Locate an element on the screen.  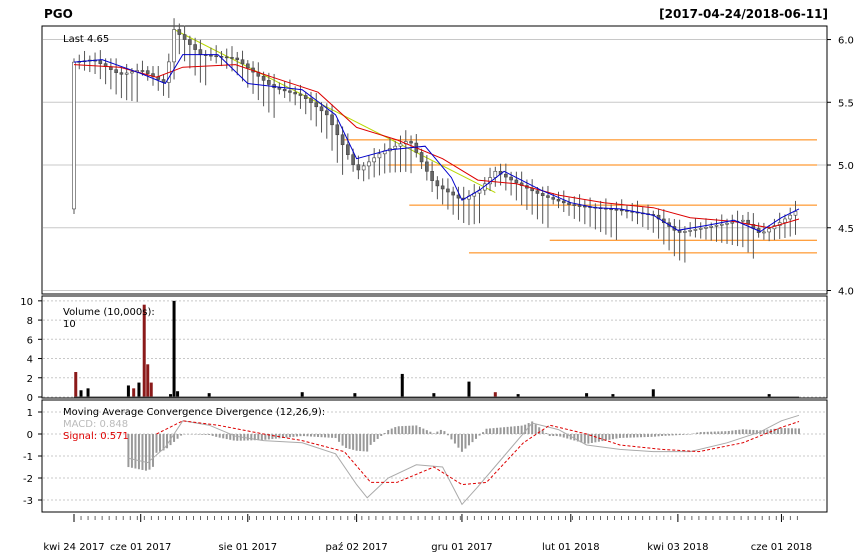
signal-line is located at coordinates (478, 453).